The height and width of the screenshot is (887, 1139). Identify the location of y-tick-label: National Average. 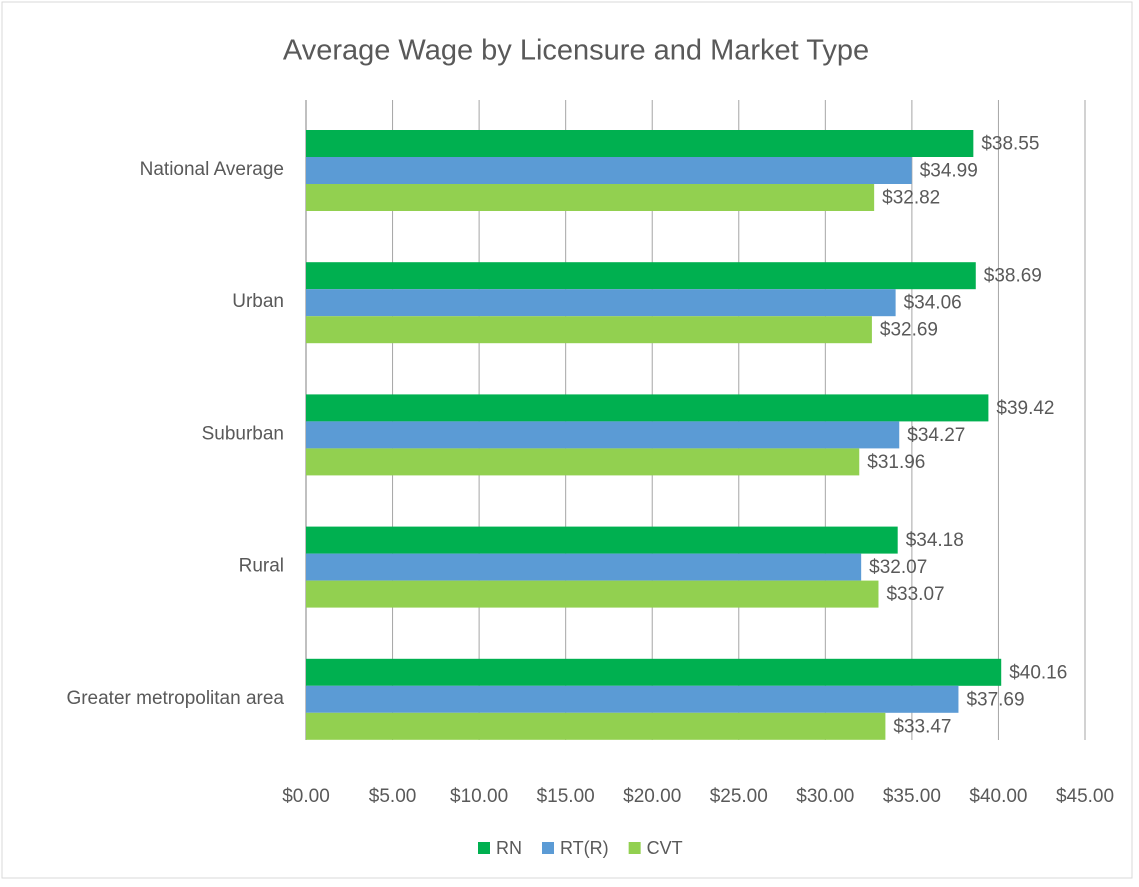
(212, 169).